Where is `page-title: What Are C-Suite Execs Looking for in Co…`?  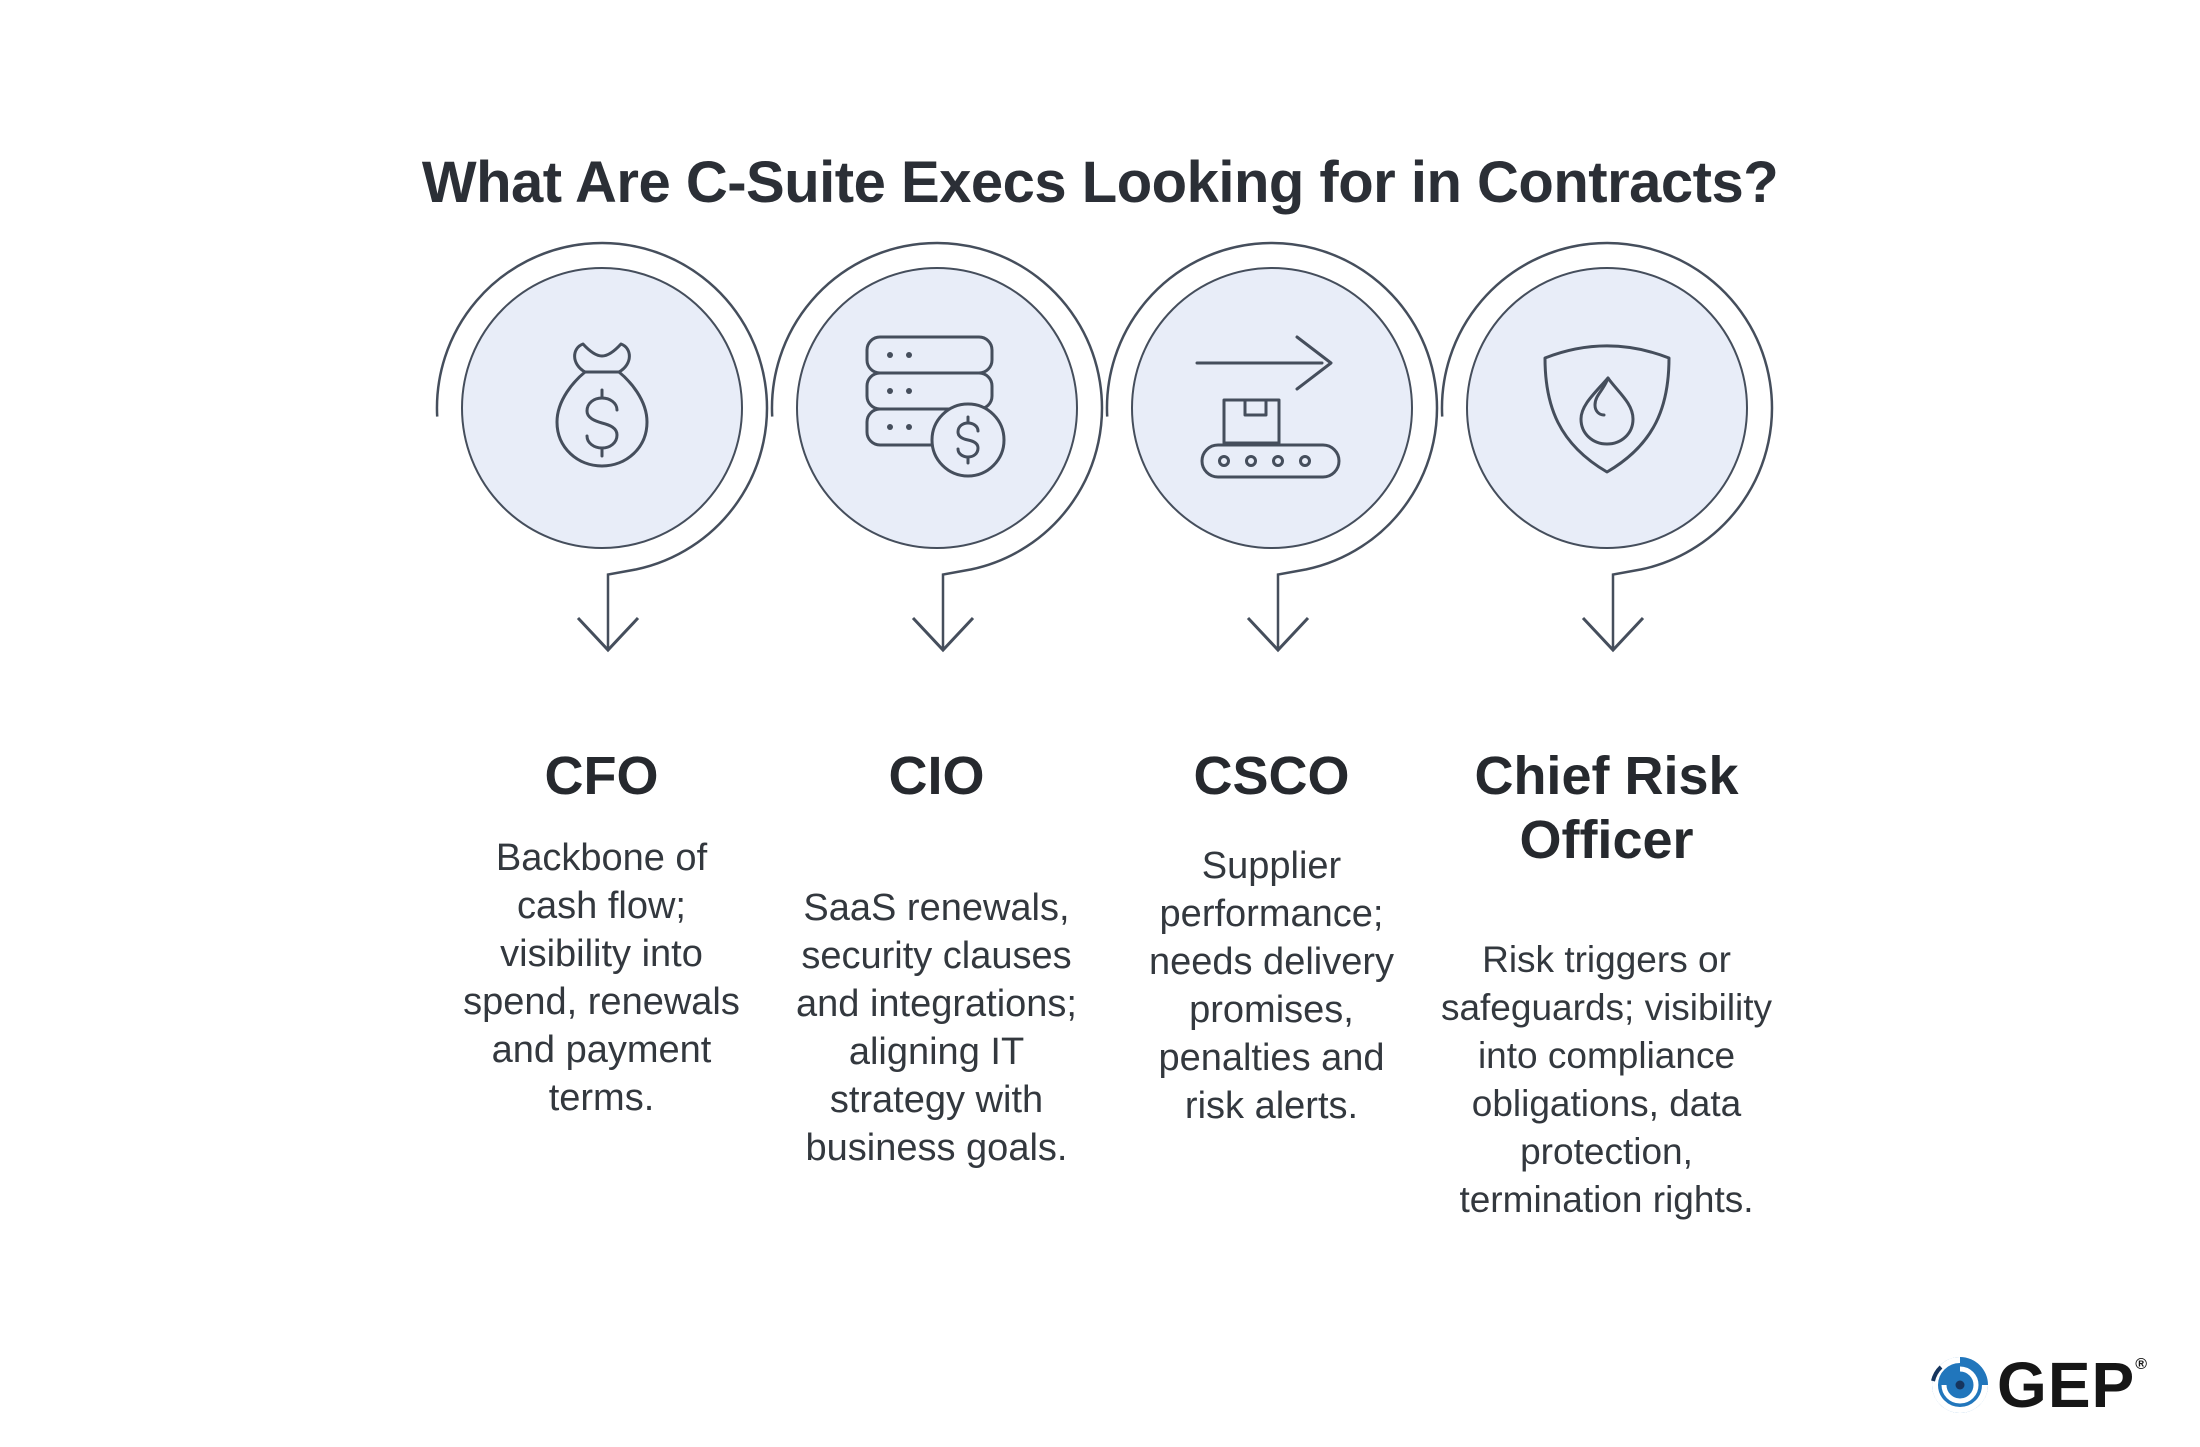 page-title: What Are C-Suite Execs Looking for in Co… is located at coordinates (1100, 182).